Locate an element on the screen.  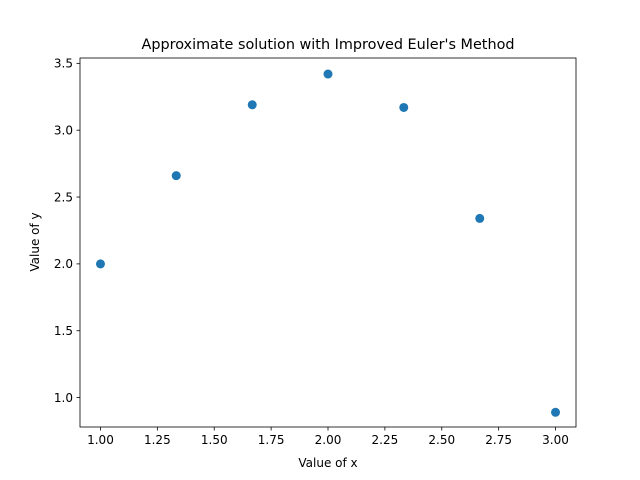
y-tick-label: 1.0 is located at coordinates (63, 398).